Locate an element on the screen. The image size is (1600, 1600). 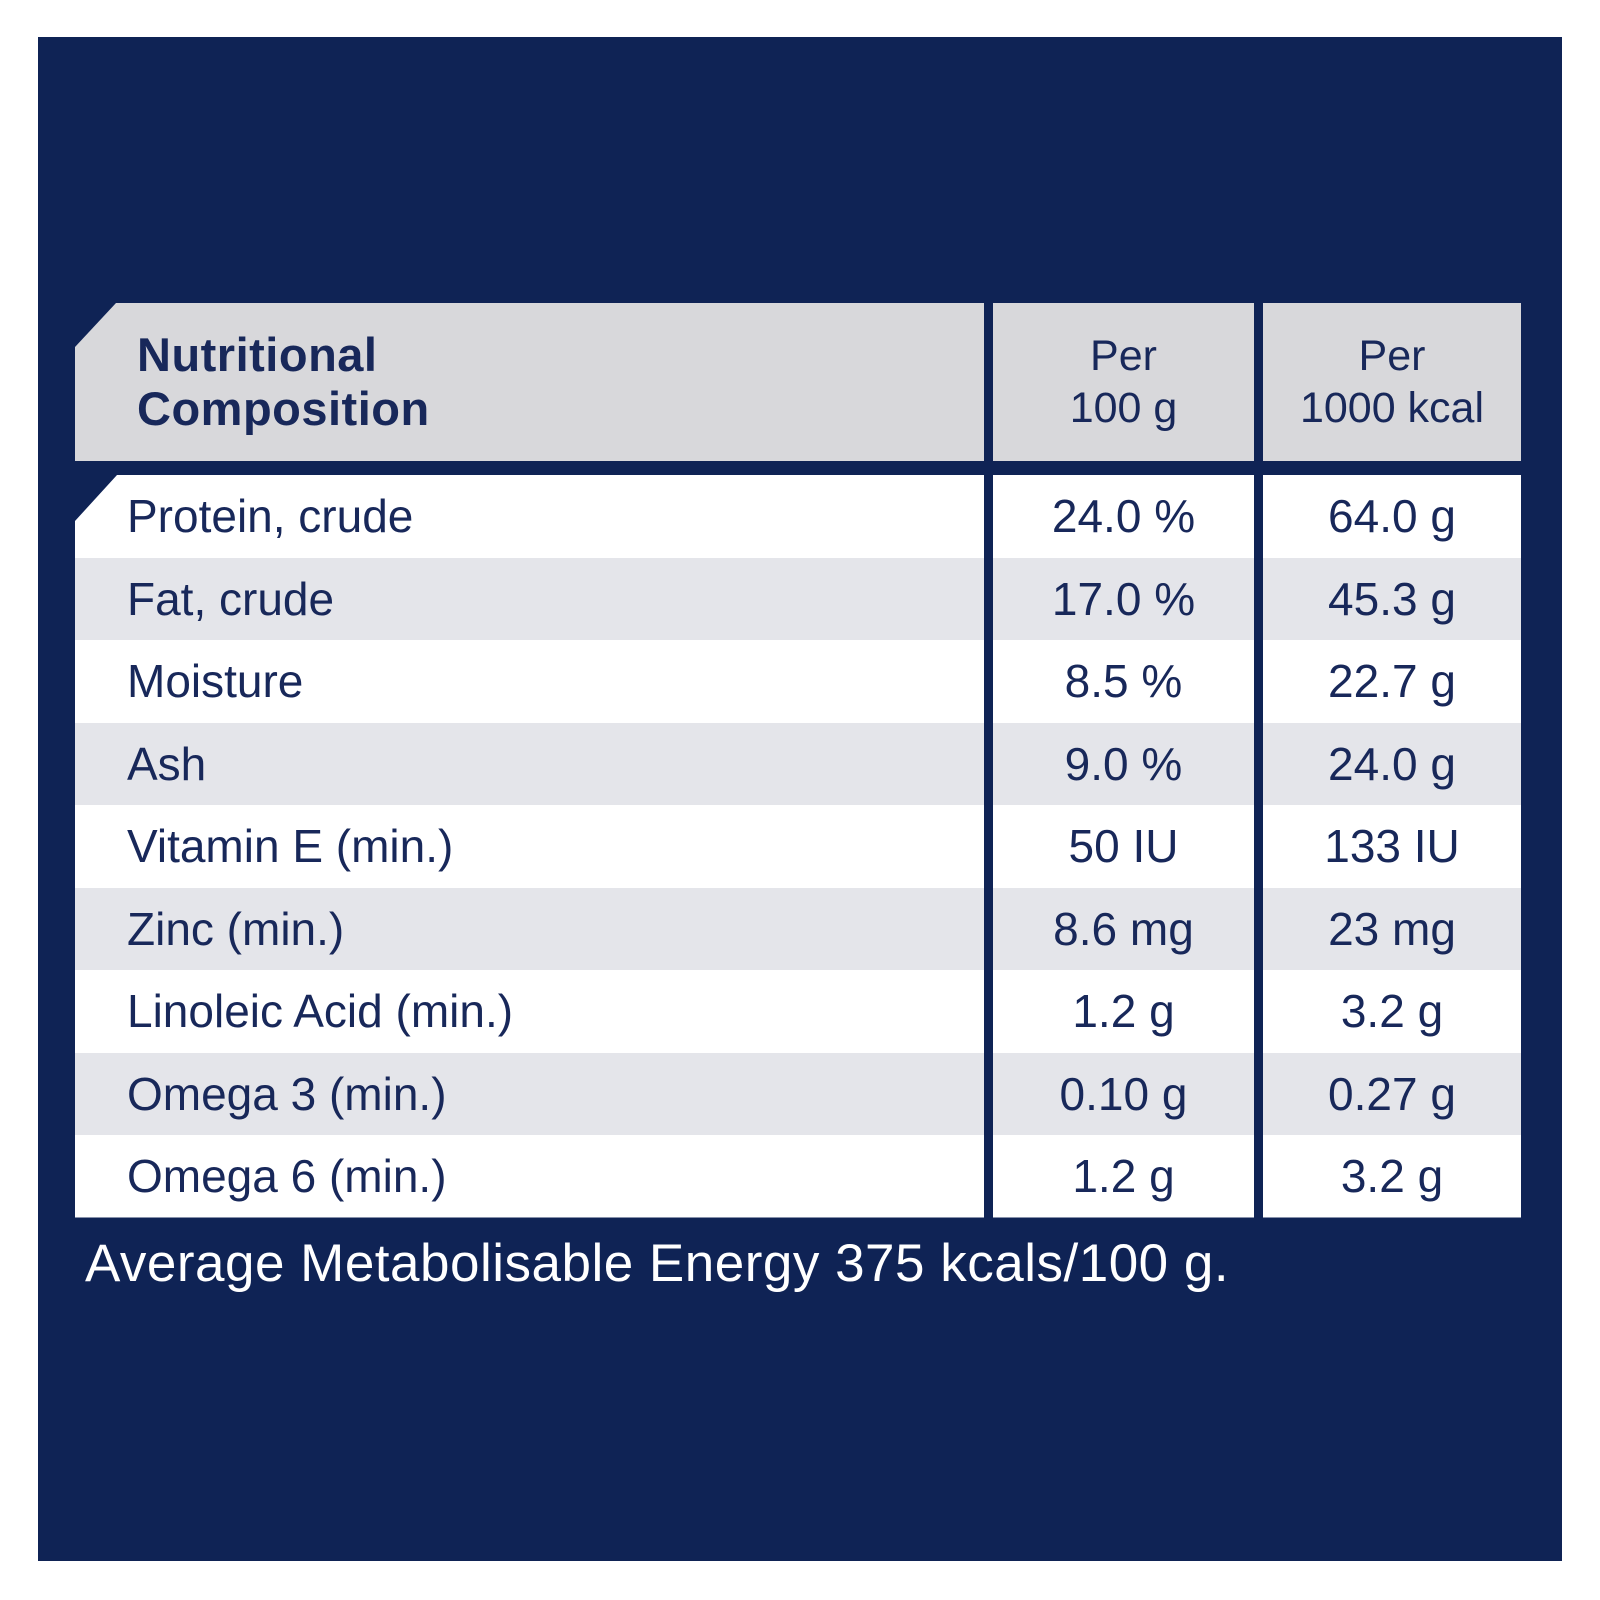
table-row: Fat, crude 17.0 % 45.3 g is located at coordinates (798, 598).